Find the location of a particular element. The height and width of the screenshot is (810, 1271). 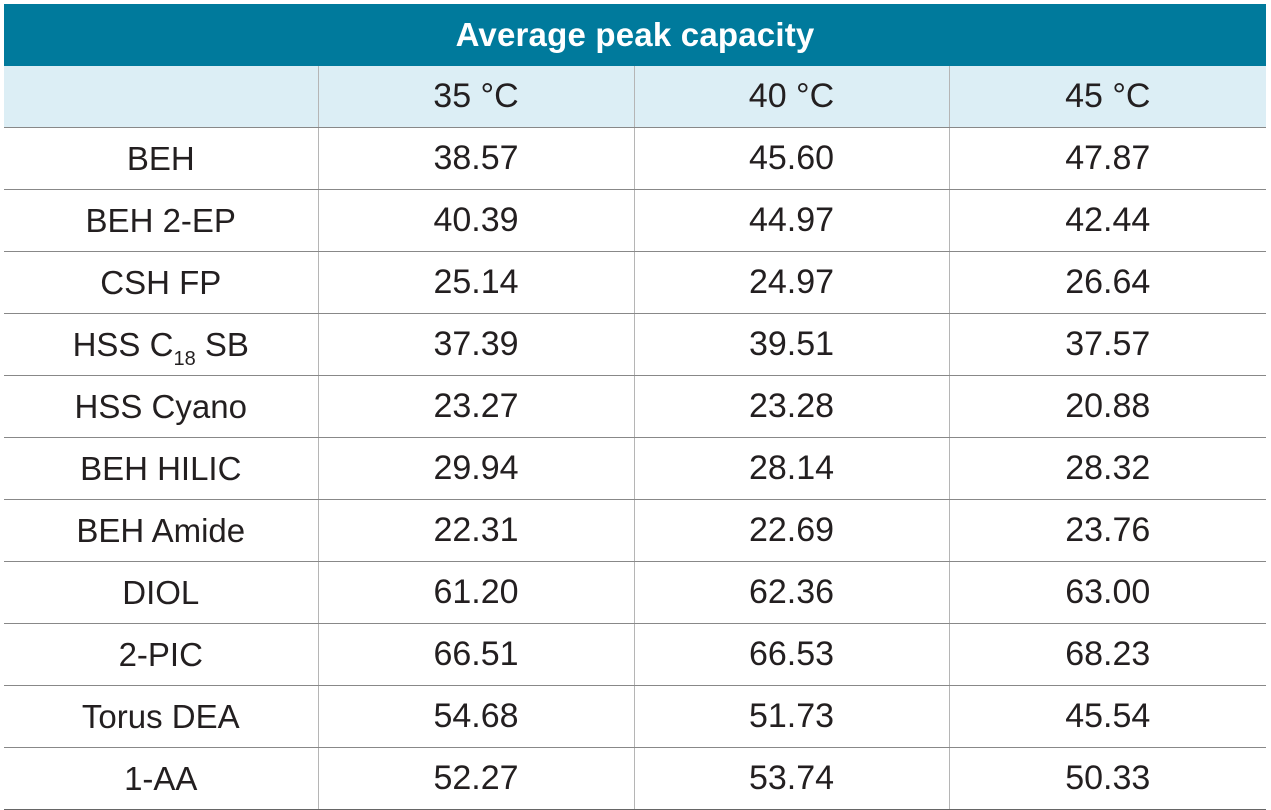

table-row: HSS Cyano 23.27 23.28 20.88 is located at coordinates (635, 406).